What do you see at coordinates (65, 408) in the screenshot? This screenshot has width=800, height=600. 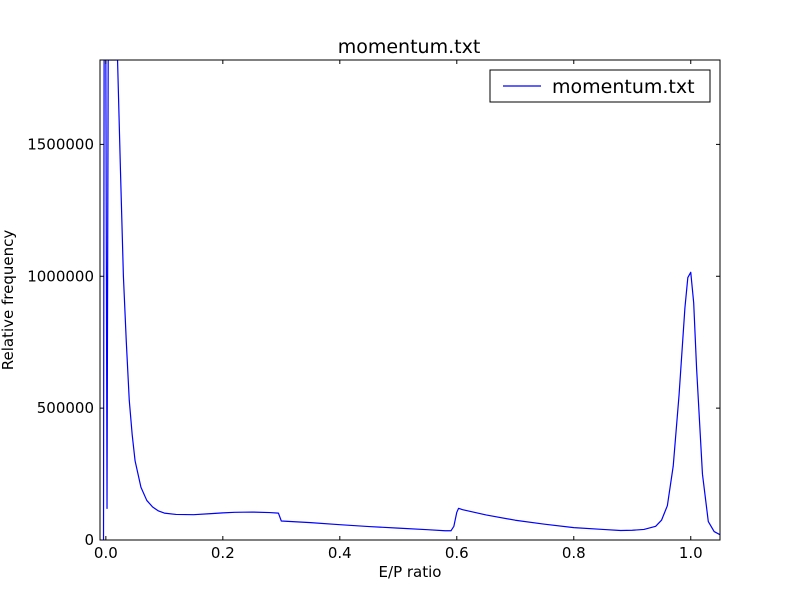 I see `y-tick-label-1: 500000` at bounding box center [65, 408].